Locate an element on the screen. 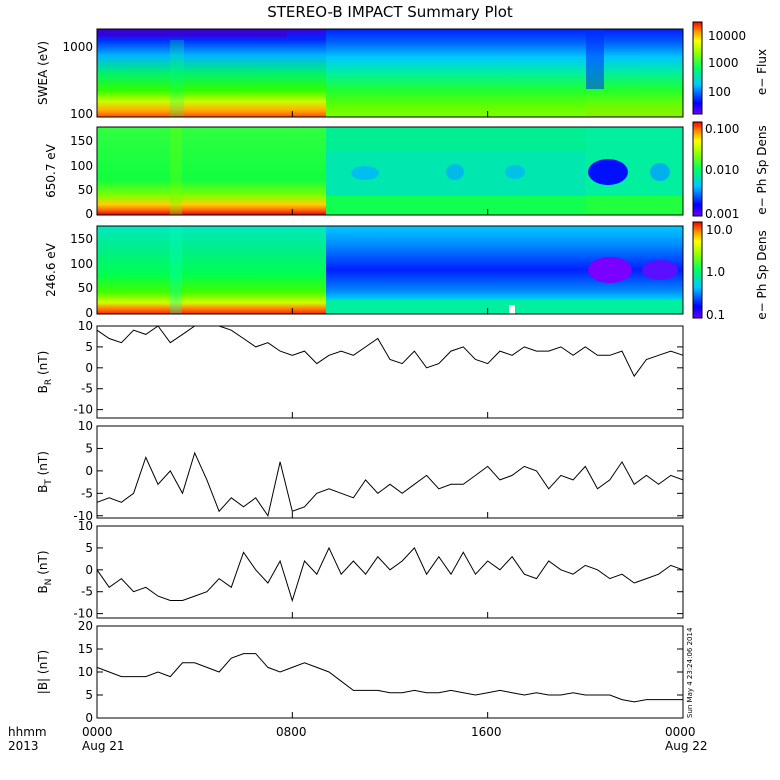 This screenshot has height=780, width=780. xtick-label: 0800 is located at coordinates (291, 732).